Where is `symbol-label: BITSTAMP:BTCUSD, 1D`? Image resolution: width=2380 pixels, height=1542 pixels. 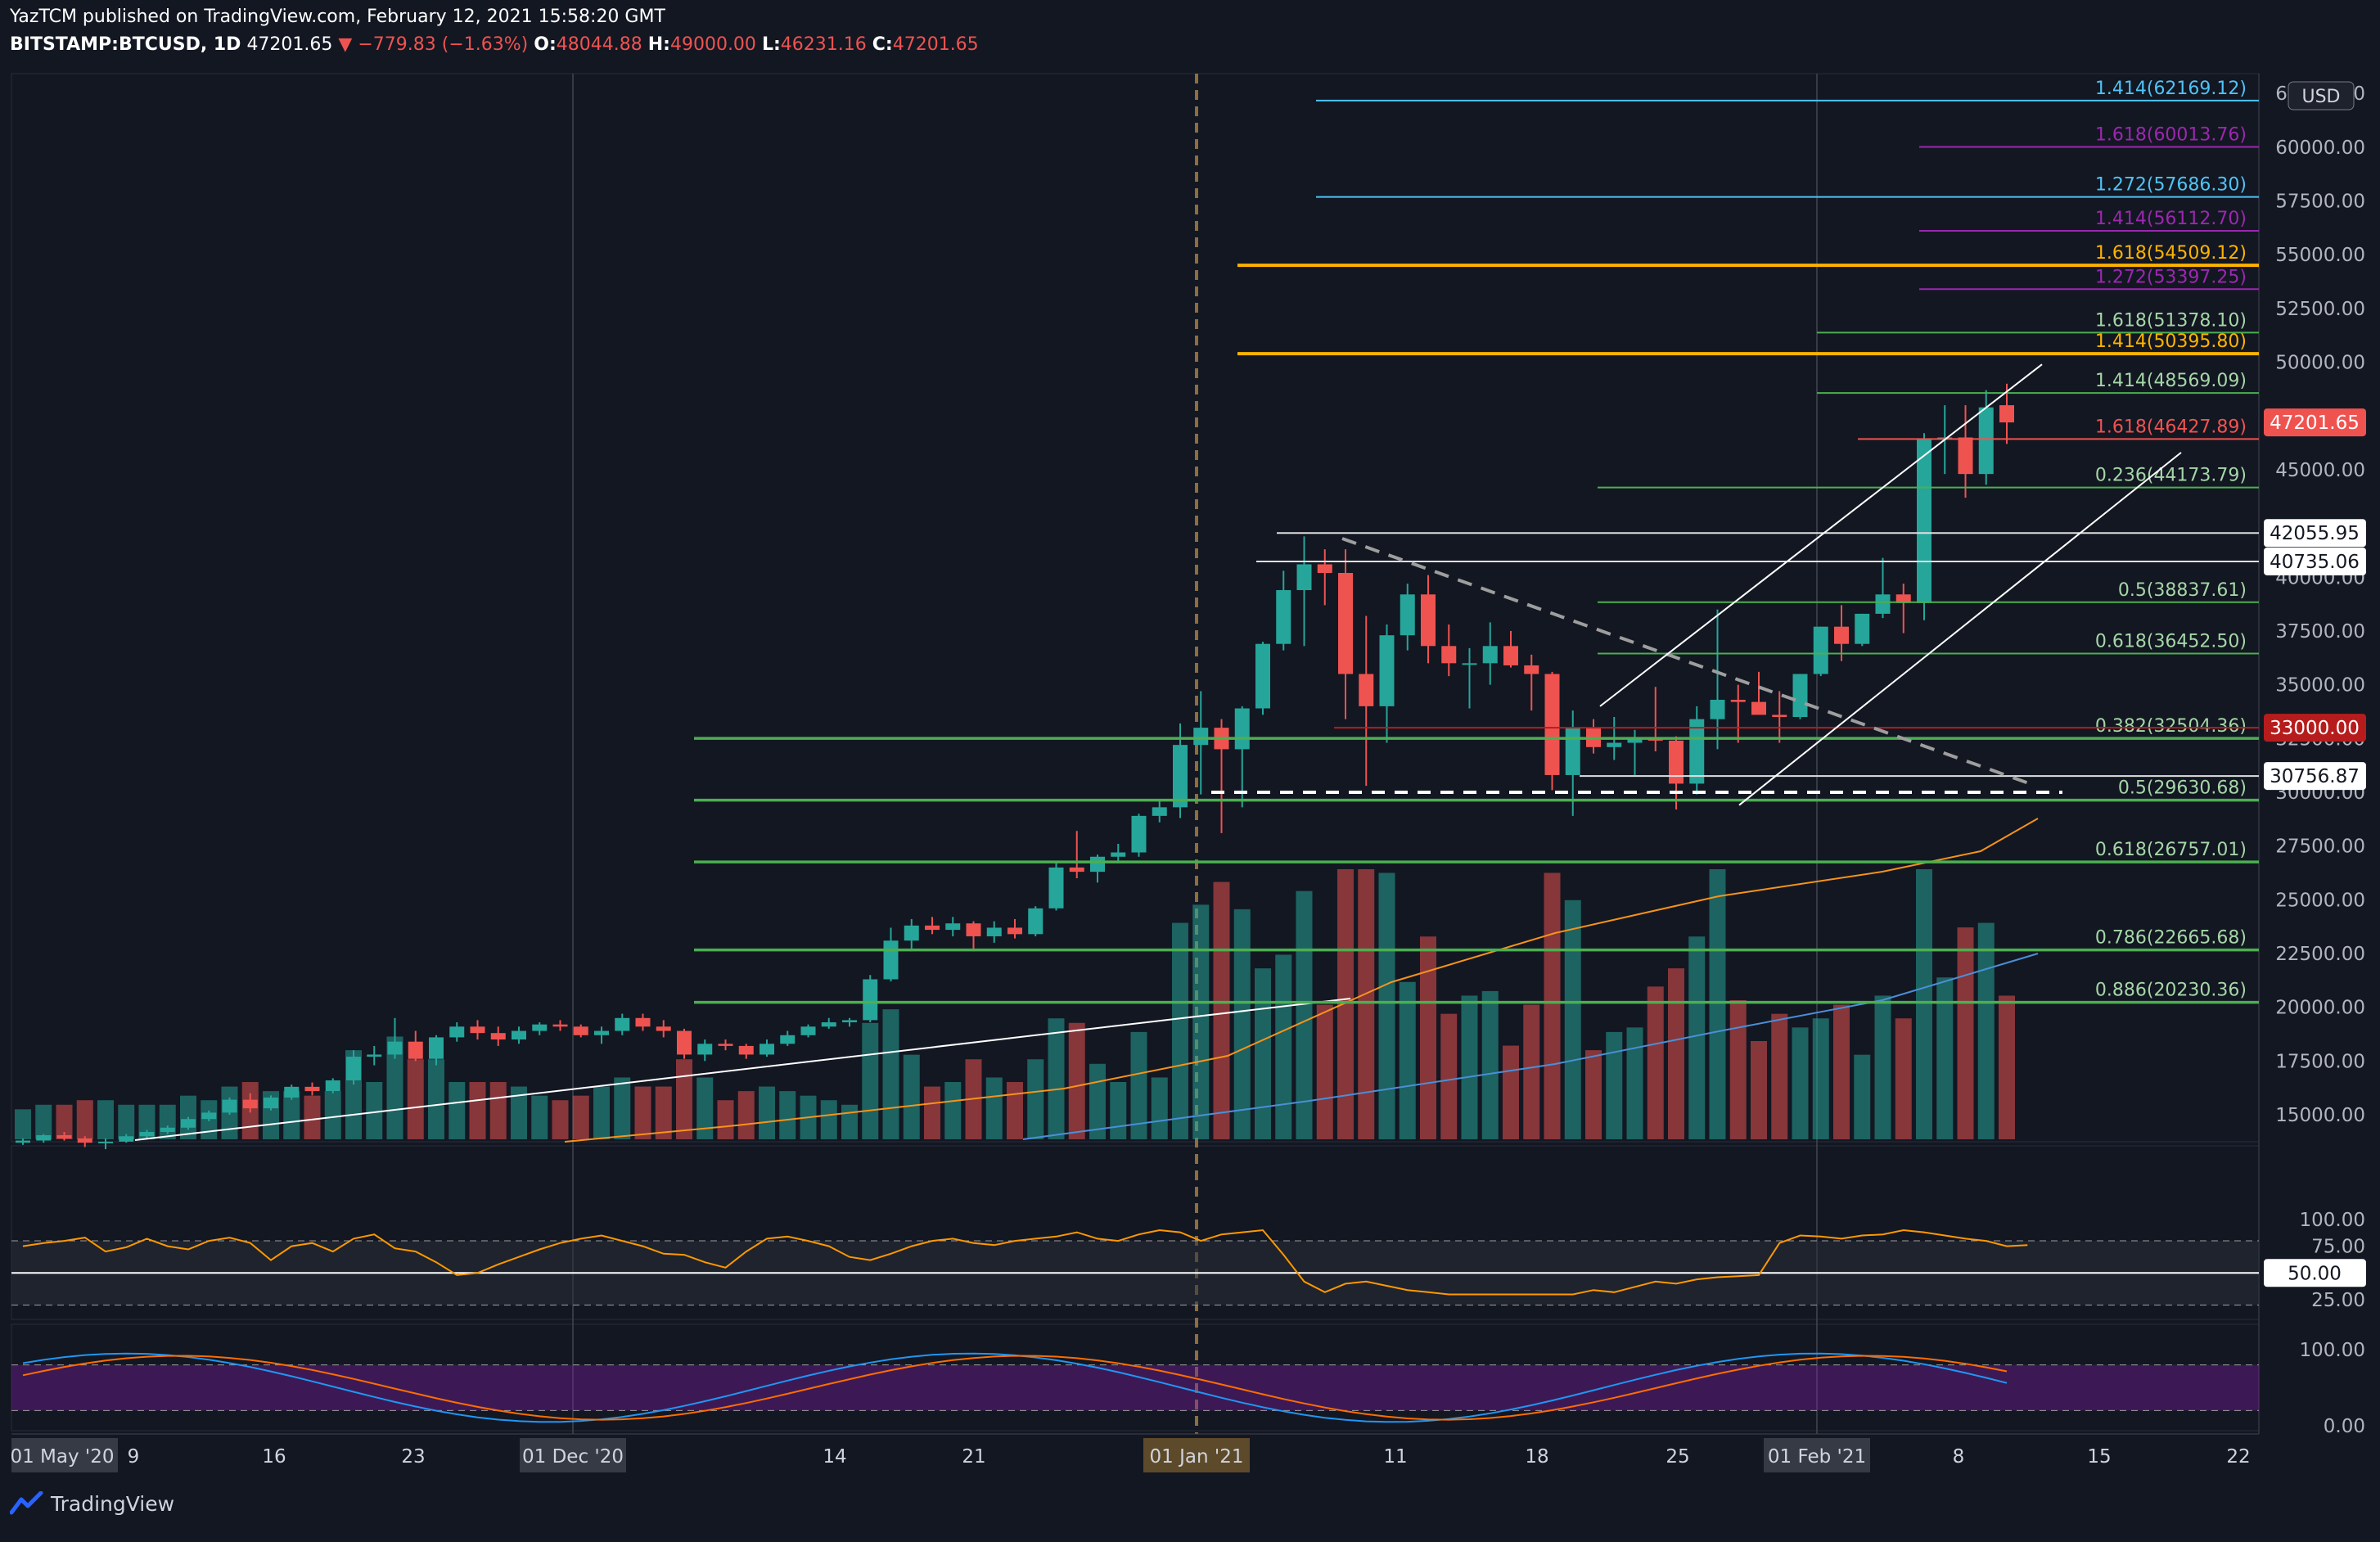
symbol-label: BITSTAMP:BTCUSD, 1D is located at coordinates (126, 45).